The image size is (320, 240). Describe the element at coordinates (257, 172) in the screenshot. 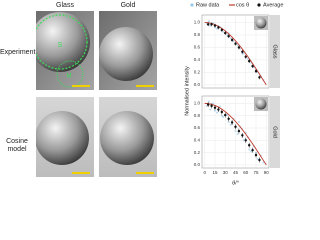

I see `x-tick-label: 75` at that location.